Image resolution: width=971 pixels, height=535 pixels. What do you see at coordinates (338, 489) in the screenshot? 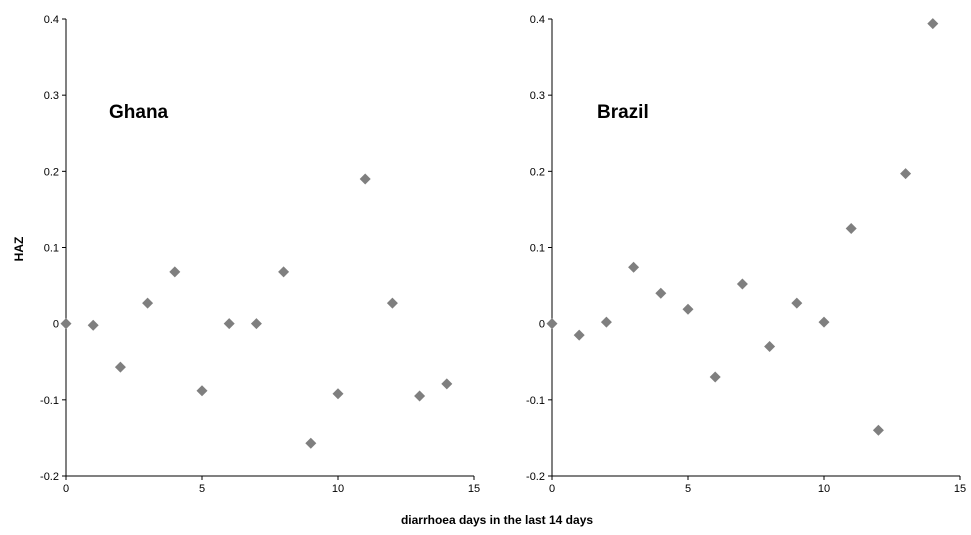
I see `ghana-x-tick-label: 10` at bounding box center [338, 489].